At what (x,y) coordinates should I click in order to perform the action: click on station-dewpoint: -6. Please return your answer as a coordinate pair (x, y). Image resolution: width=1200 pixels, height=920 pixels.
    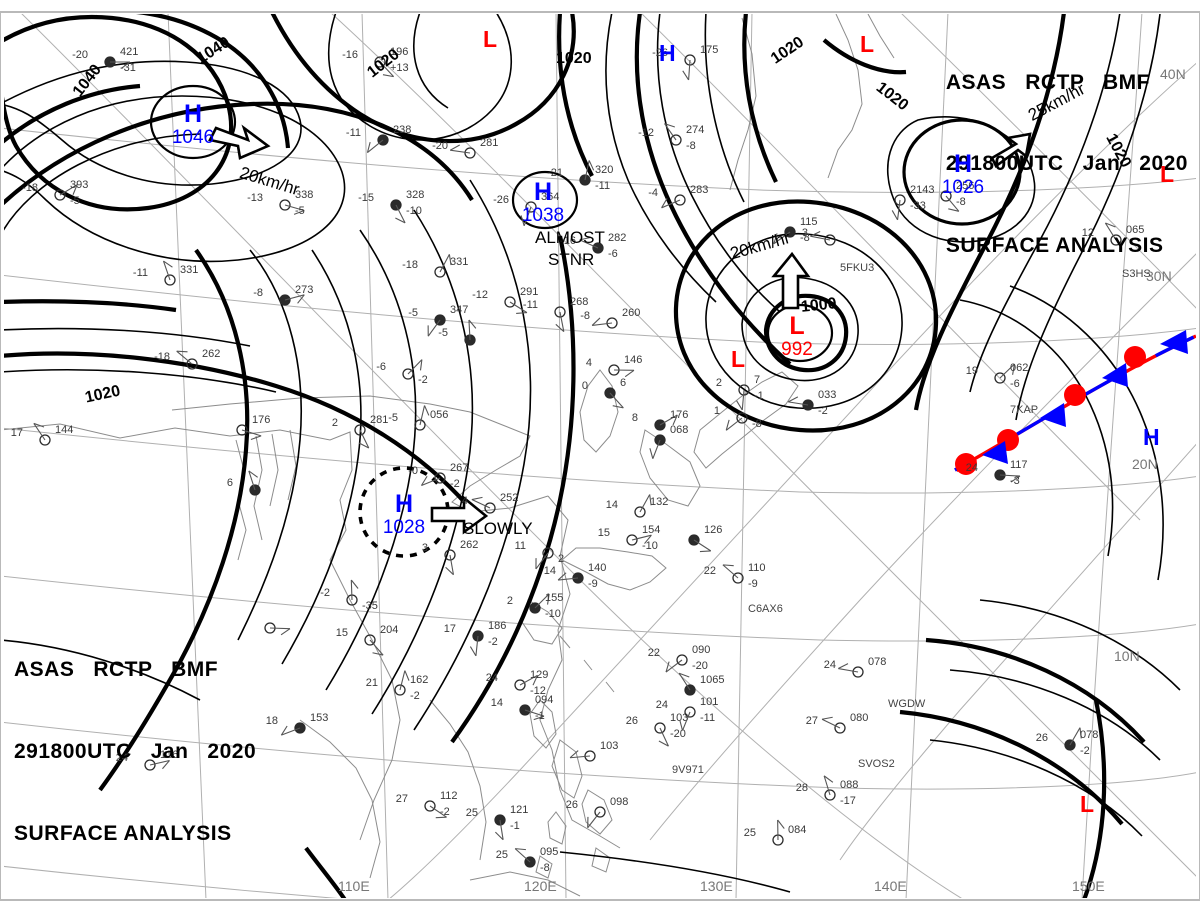
    Looking at the image, I should click on (1015, 384).